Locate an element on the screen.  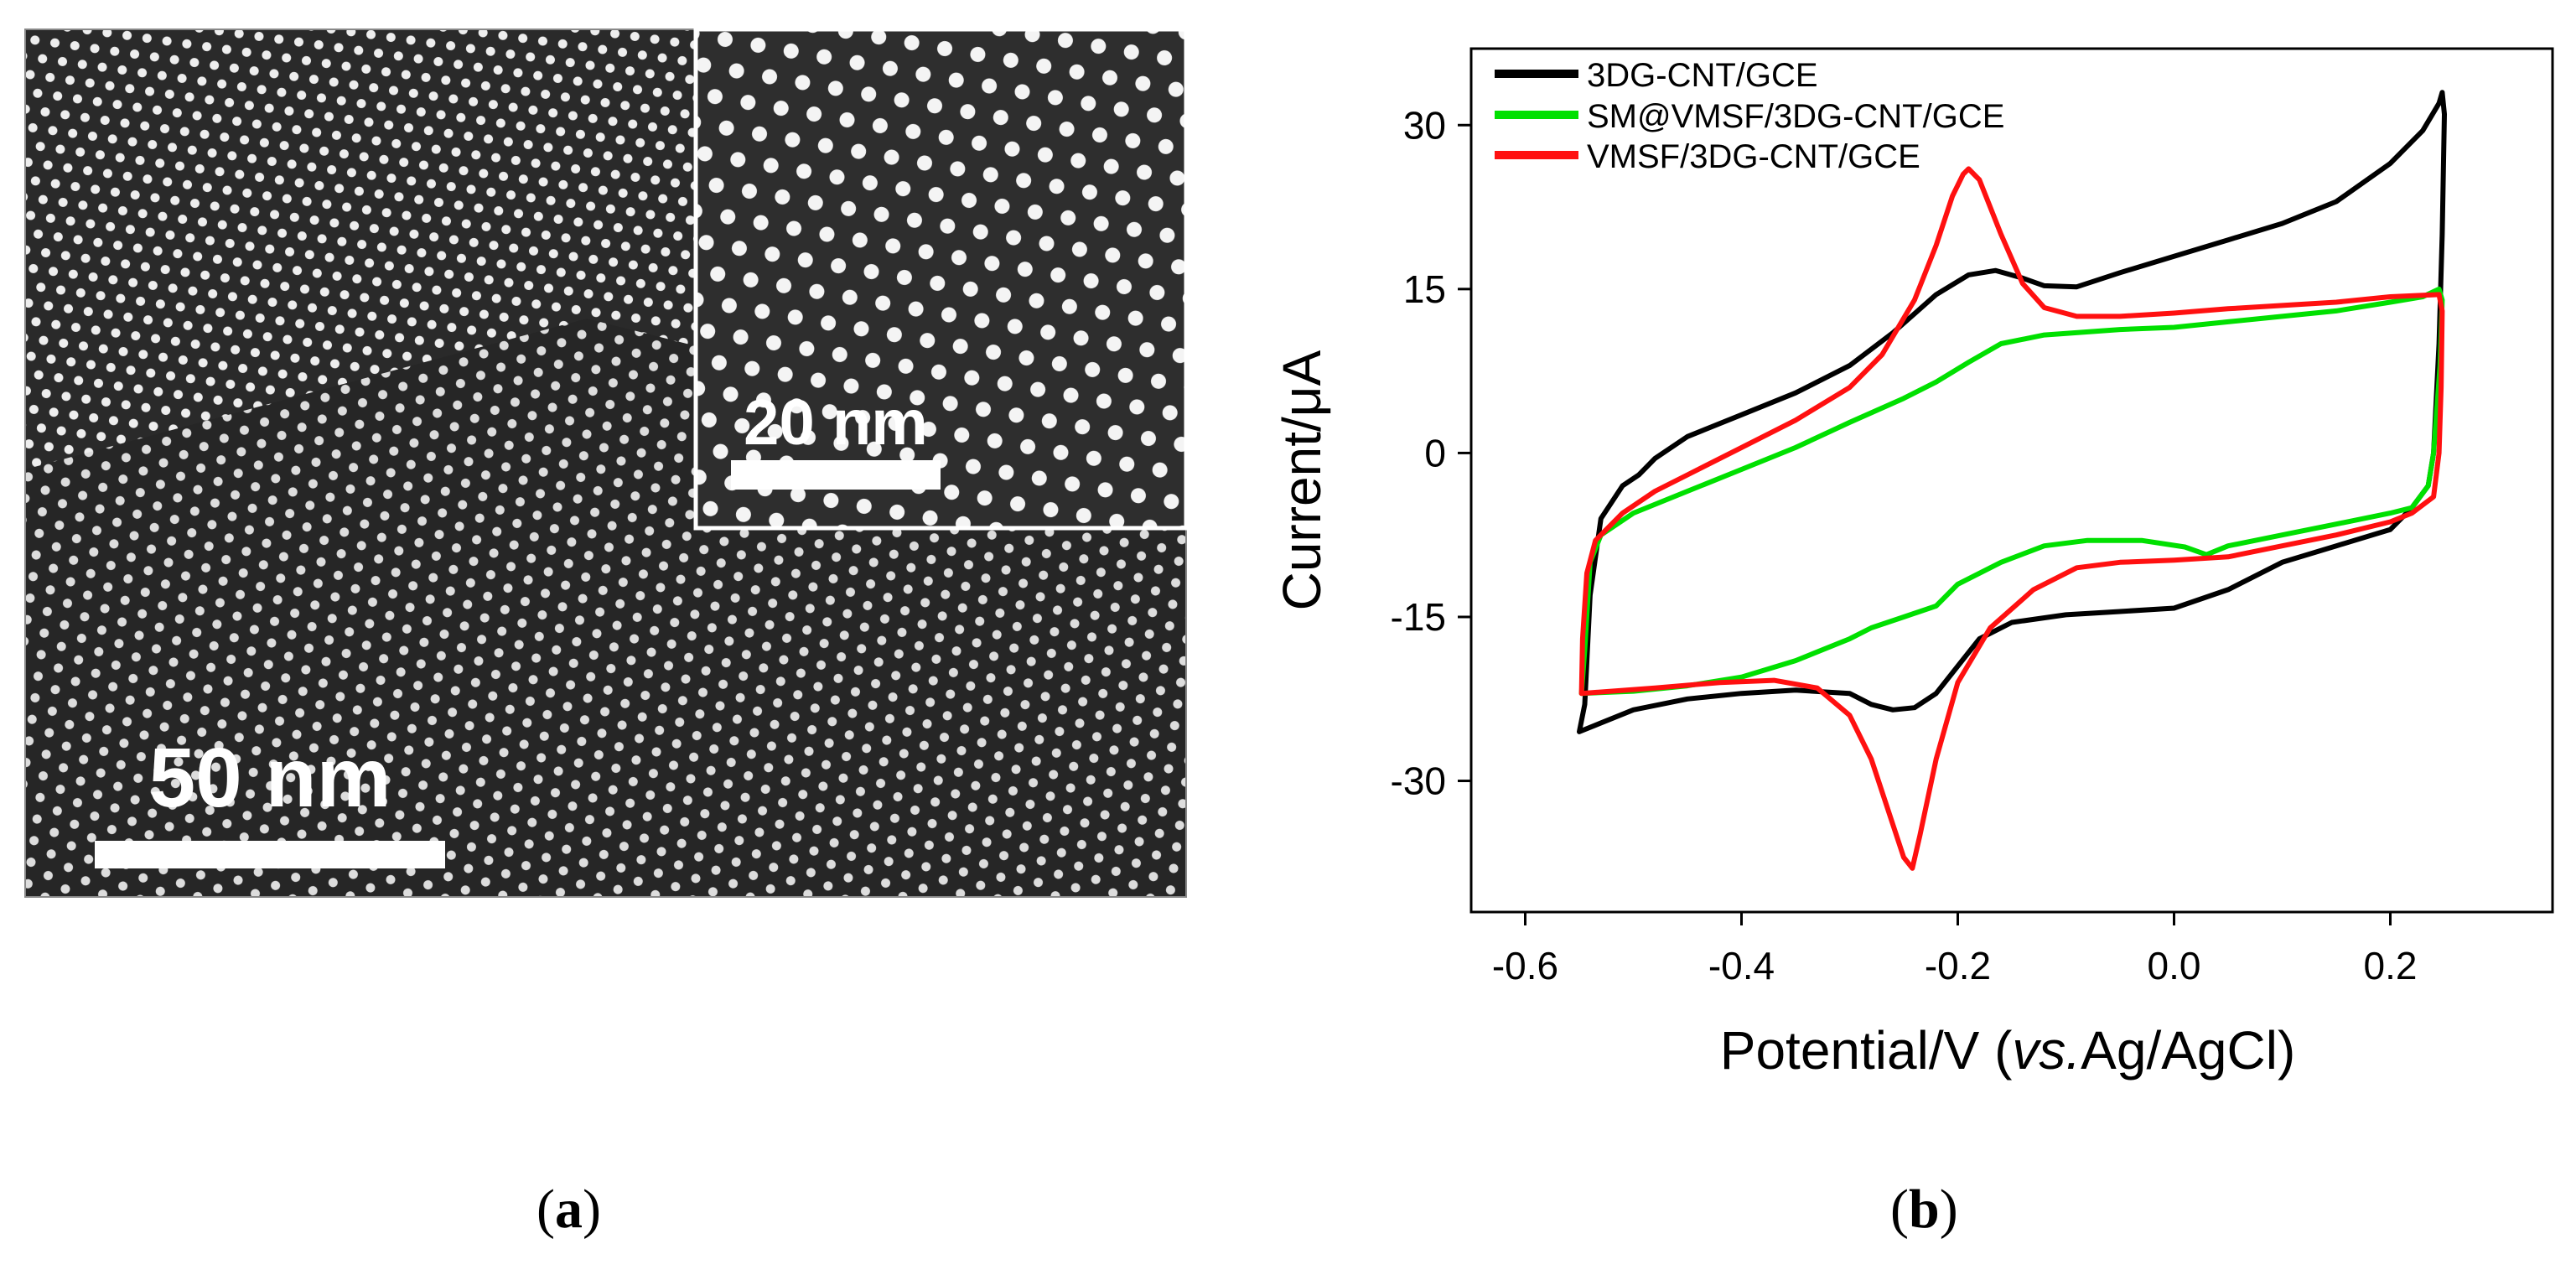
caption-a: (a) is located at coordinates (568, 1209).